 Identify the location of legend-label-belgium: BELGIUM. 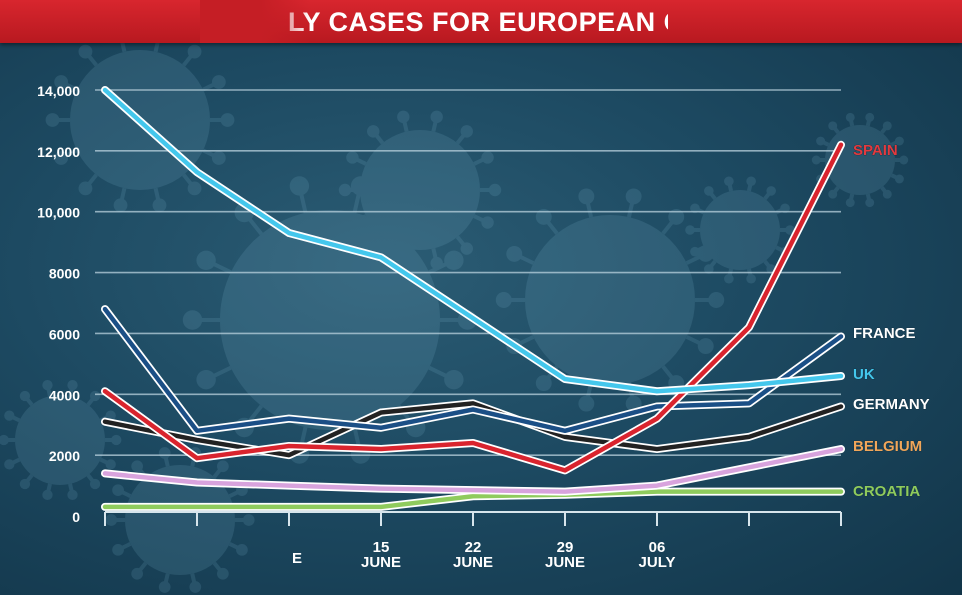
(887, 446).